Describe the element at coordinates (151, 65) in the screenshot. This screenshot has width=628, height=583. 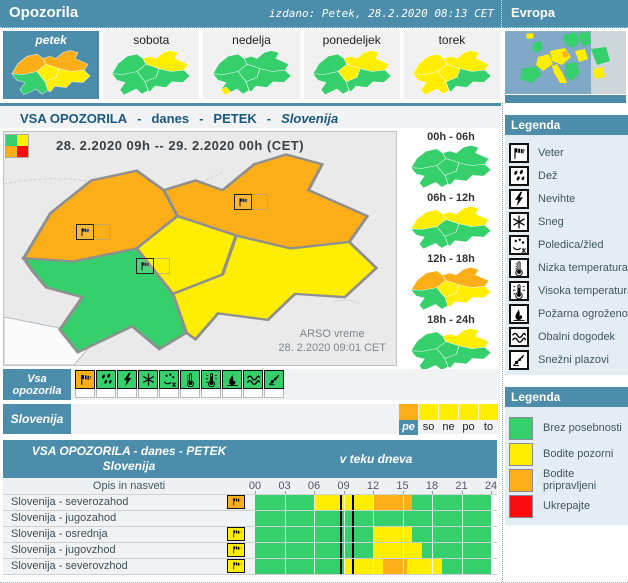
I see `day-tab-sobota: sobota` at that location.